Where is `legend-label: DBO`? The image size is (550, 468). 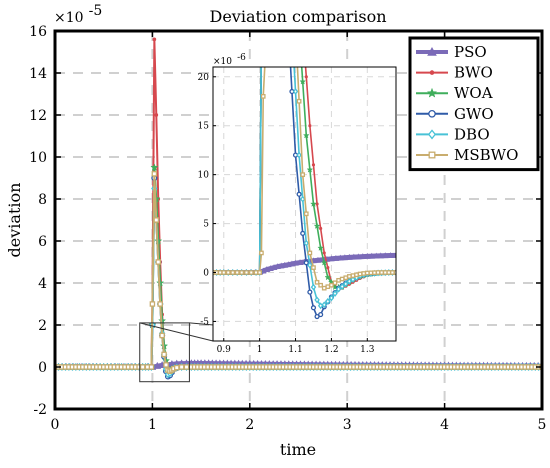 legend-label: DBO is located at coordinates (472, 134).